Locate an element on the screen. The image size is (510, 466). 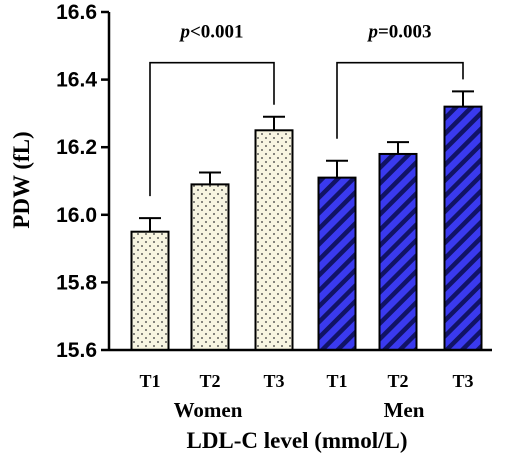
bar-women-t2 is located at coordinates (210, 267).